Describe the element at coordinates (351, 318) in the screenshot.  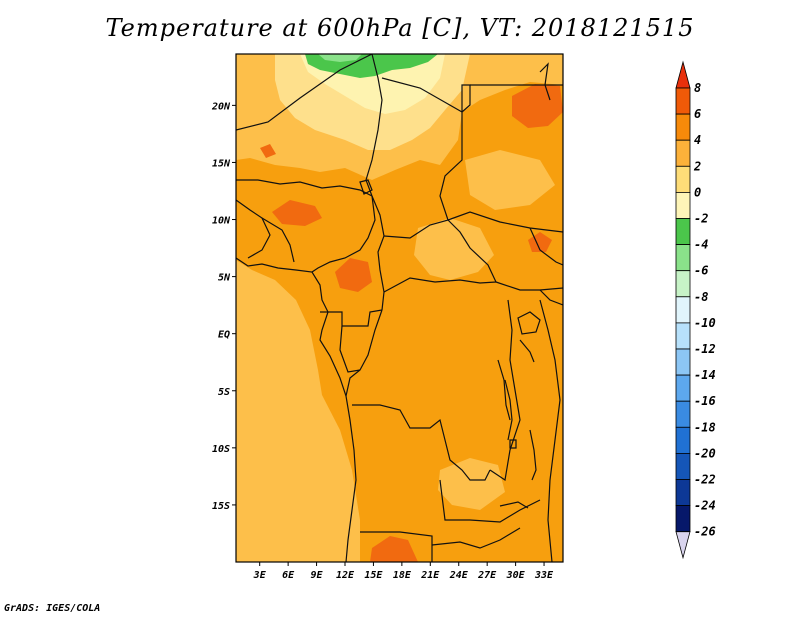
I see `border-gabon` at that location.